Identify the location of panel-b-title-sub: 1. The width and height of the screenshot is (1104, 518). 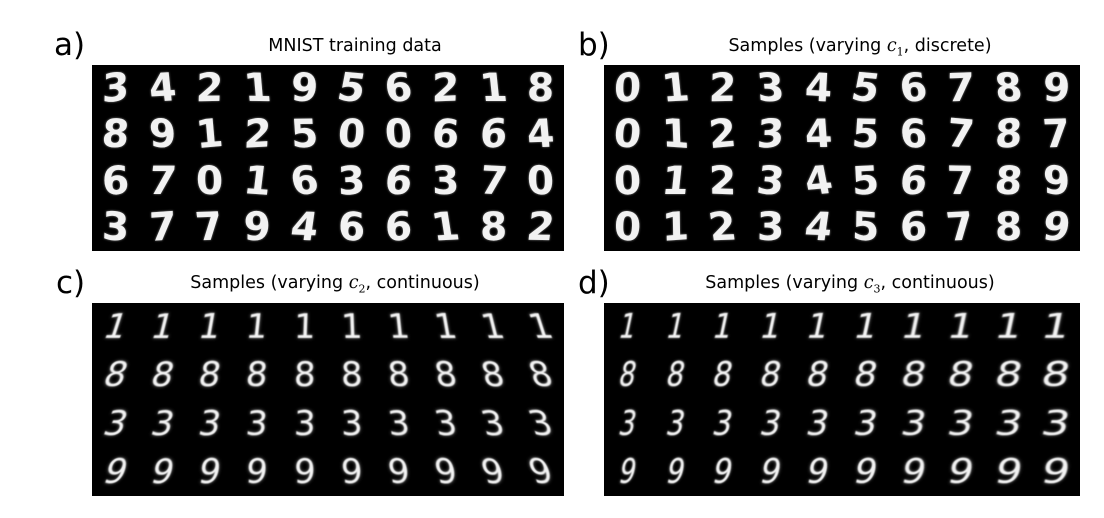
(900, 52).